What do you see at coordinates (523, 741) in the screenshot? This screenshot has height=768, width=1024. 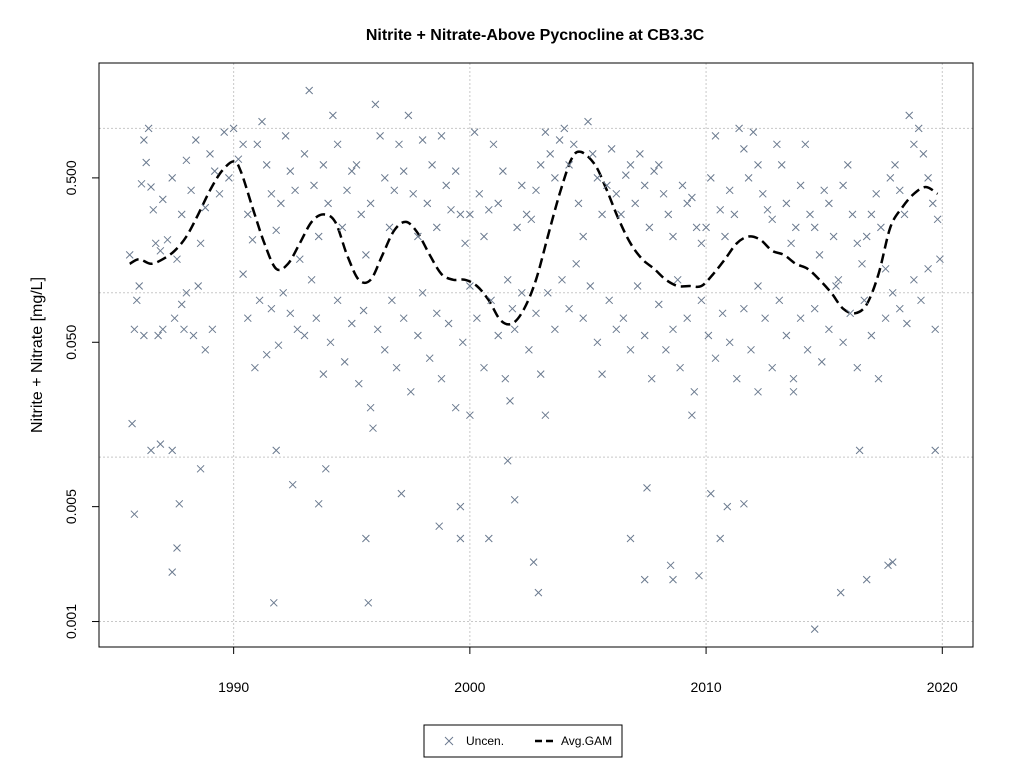 I see `legend-box` at bounding box center [523, 741].